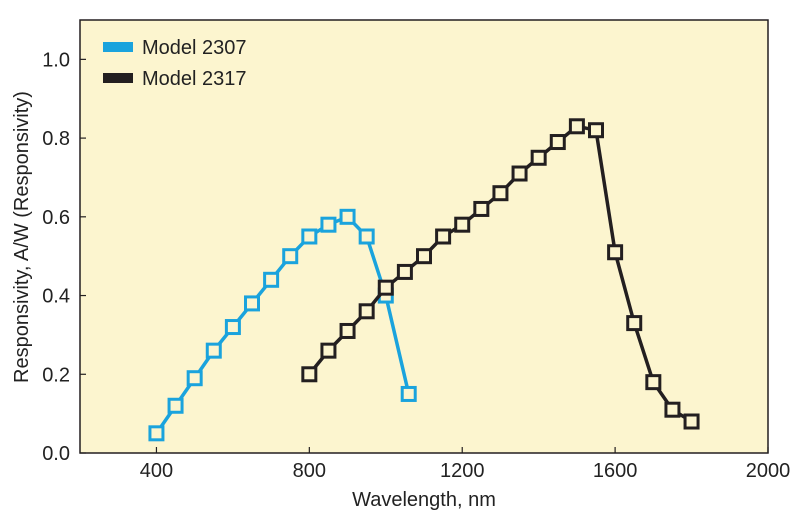  Describe the element at coordinates (56, 297) in the screenshot. I see `y-tick-label: 0.4` at that location.